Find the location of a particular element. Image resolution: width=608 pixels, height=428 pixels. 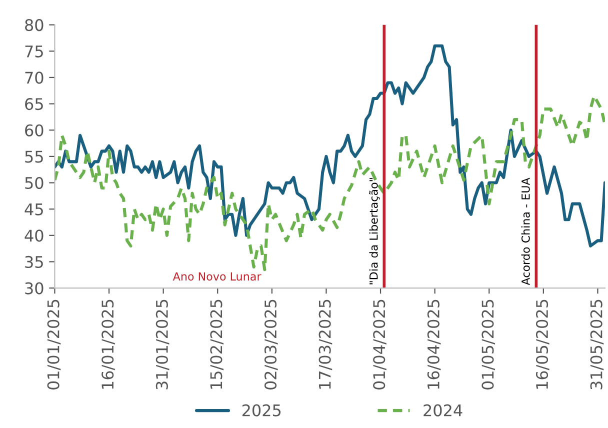

legend-label: 2024 is located at coordinates (443, 410).